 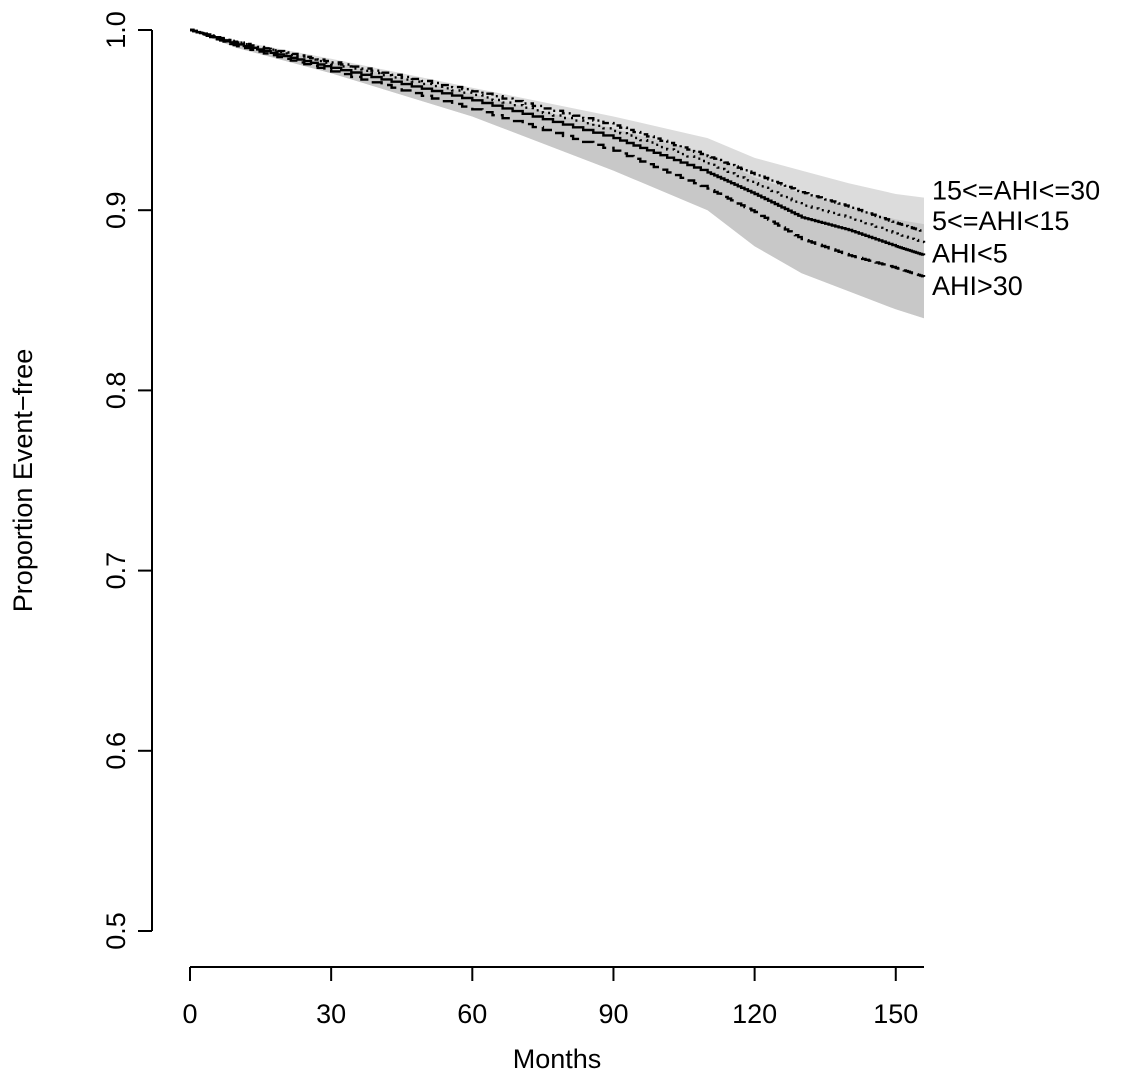 What do you see at coordinates (895, 1014) in the screenshot?
I see `x-tick-label: 150` at bounding box center [895, 1014].